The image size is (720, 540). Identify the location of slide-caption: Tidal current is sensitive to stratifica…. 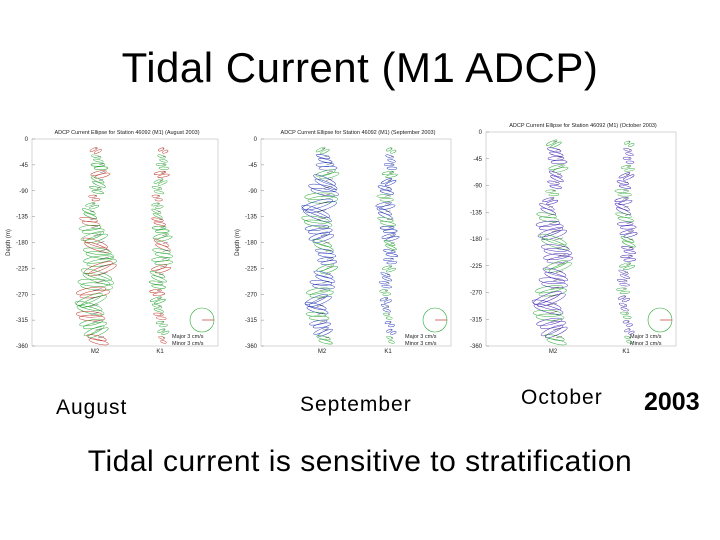
(360, 461).